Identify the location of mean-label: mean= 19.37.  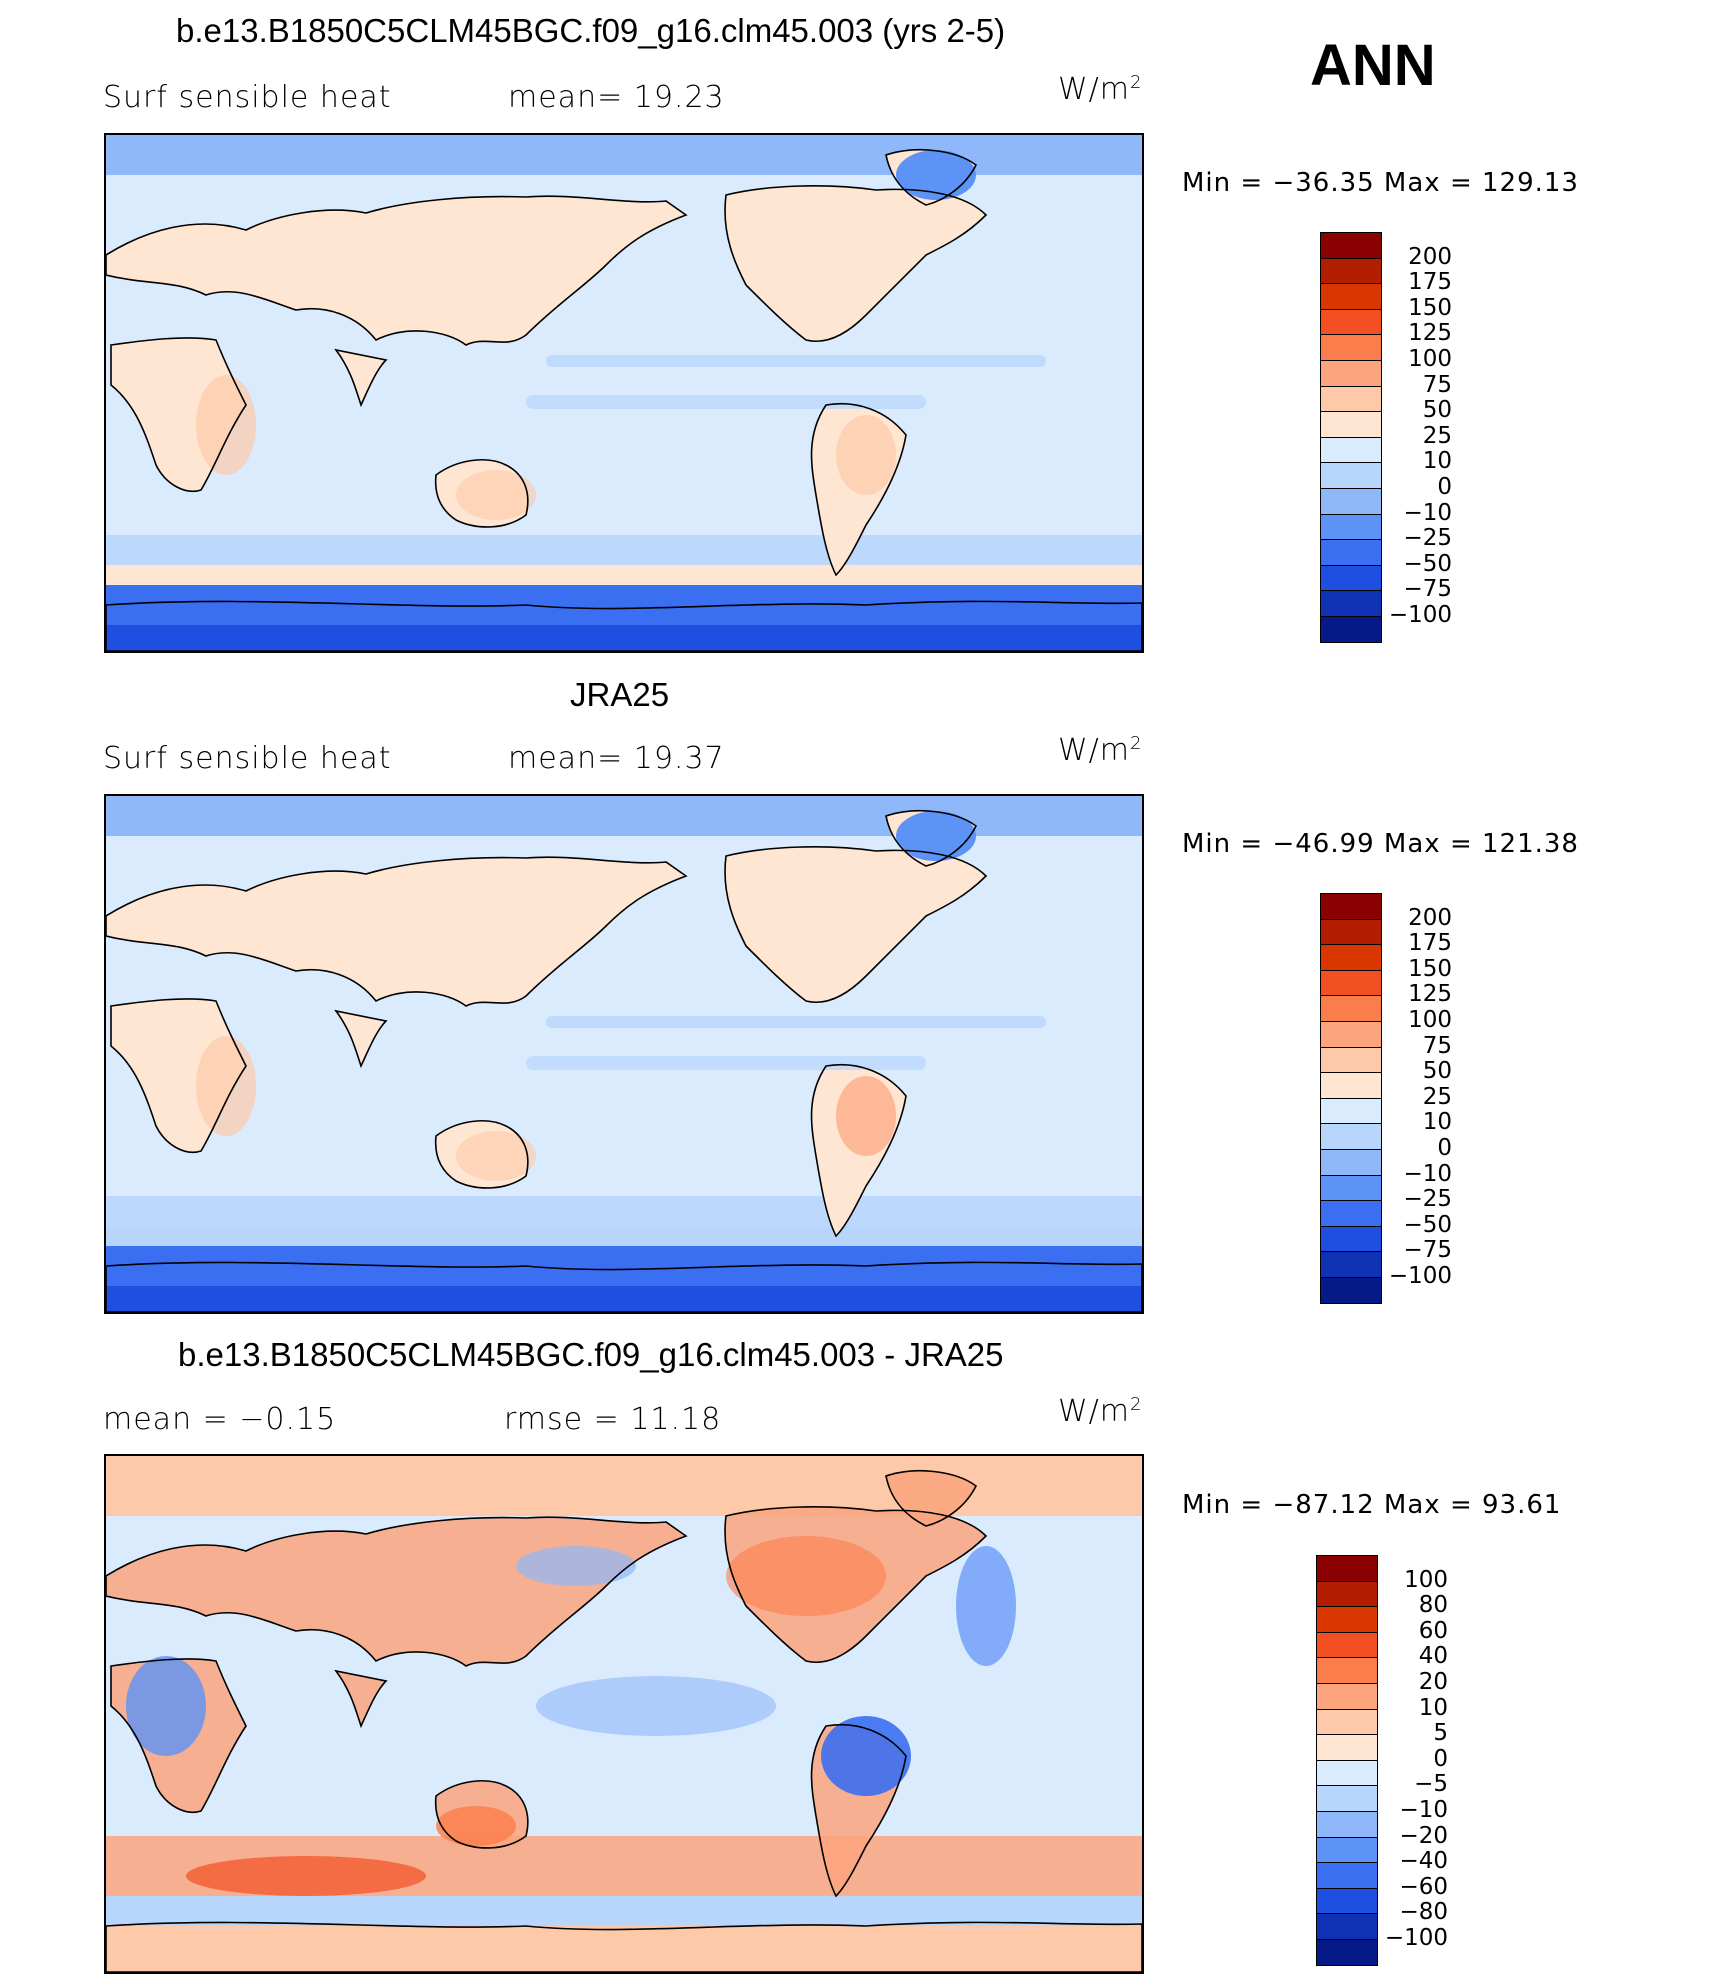
(616, 758).